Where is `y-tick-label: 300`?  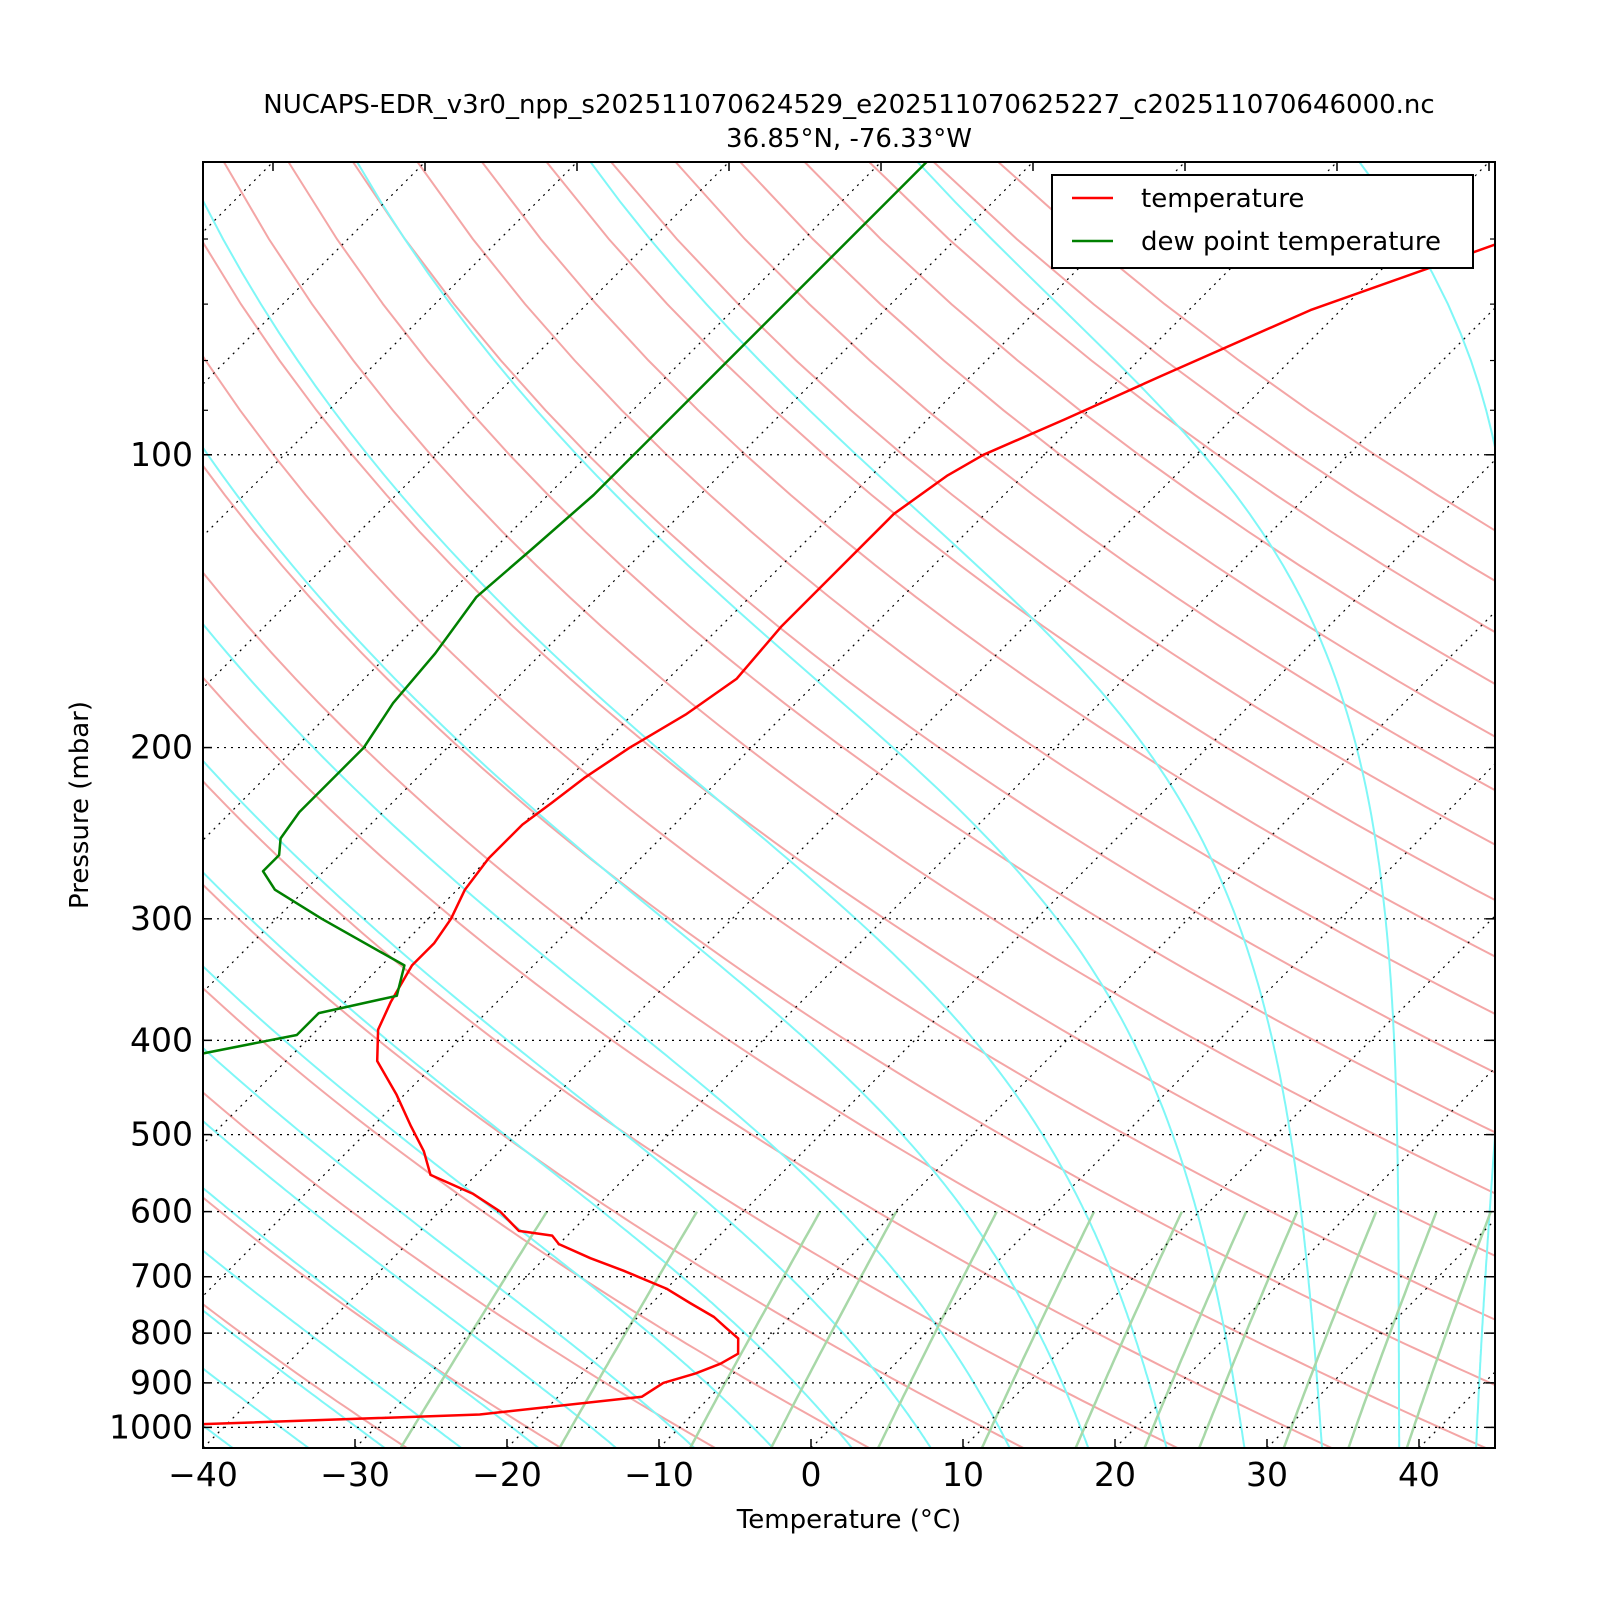 y-tick-label: 300 is located at coordinates (161, 918).